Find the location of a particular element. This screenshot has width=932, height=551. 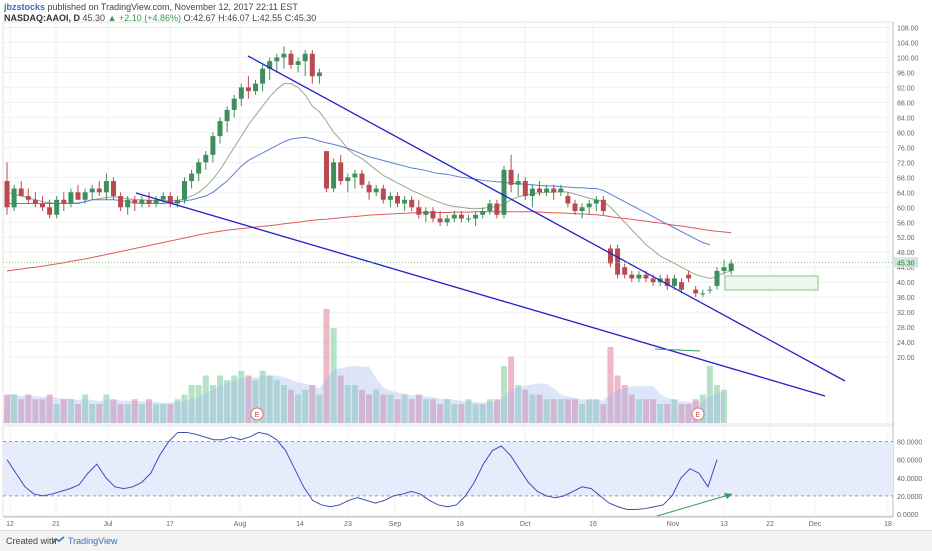

created-with-text: Created with is located at coordinates (31, 541).